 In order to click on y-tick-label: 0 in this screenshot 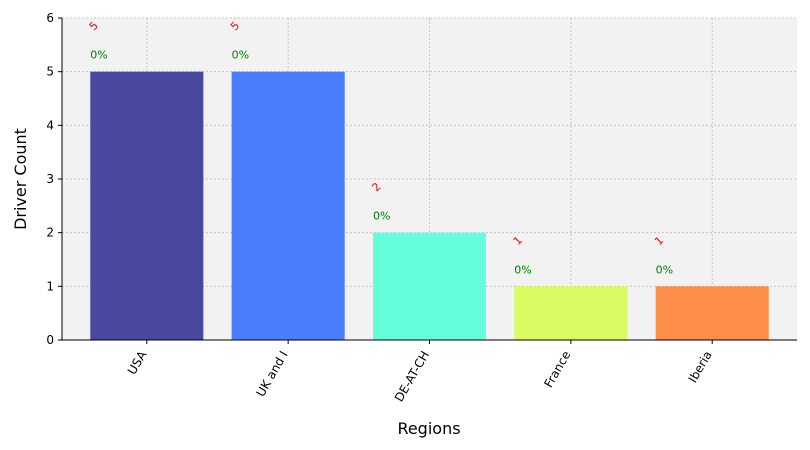, I will do `click(50, 340)`.